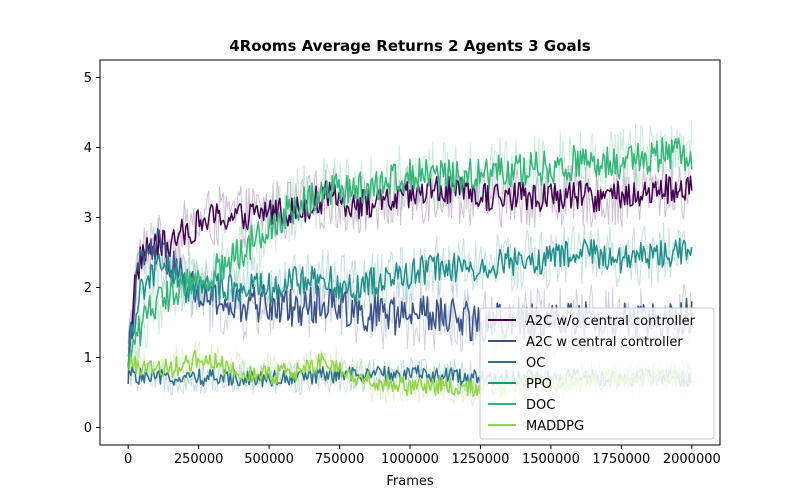 Image resolution: width=800 pixels, height=500 pixels. Describe the element at coordinates (539, 384) in the screenshot. I see `legend-label: PPO` at that location.